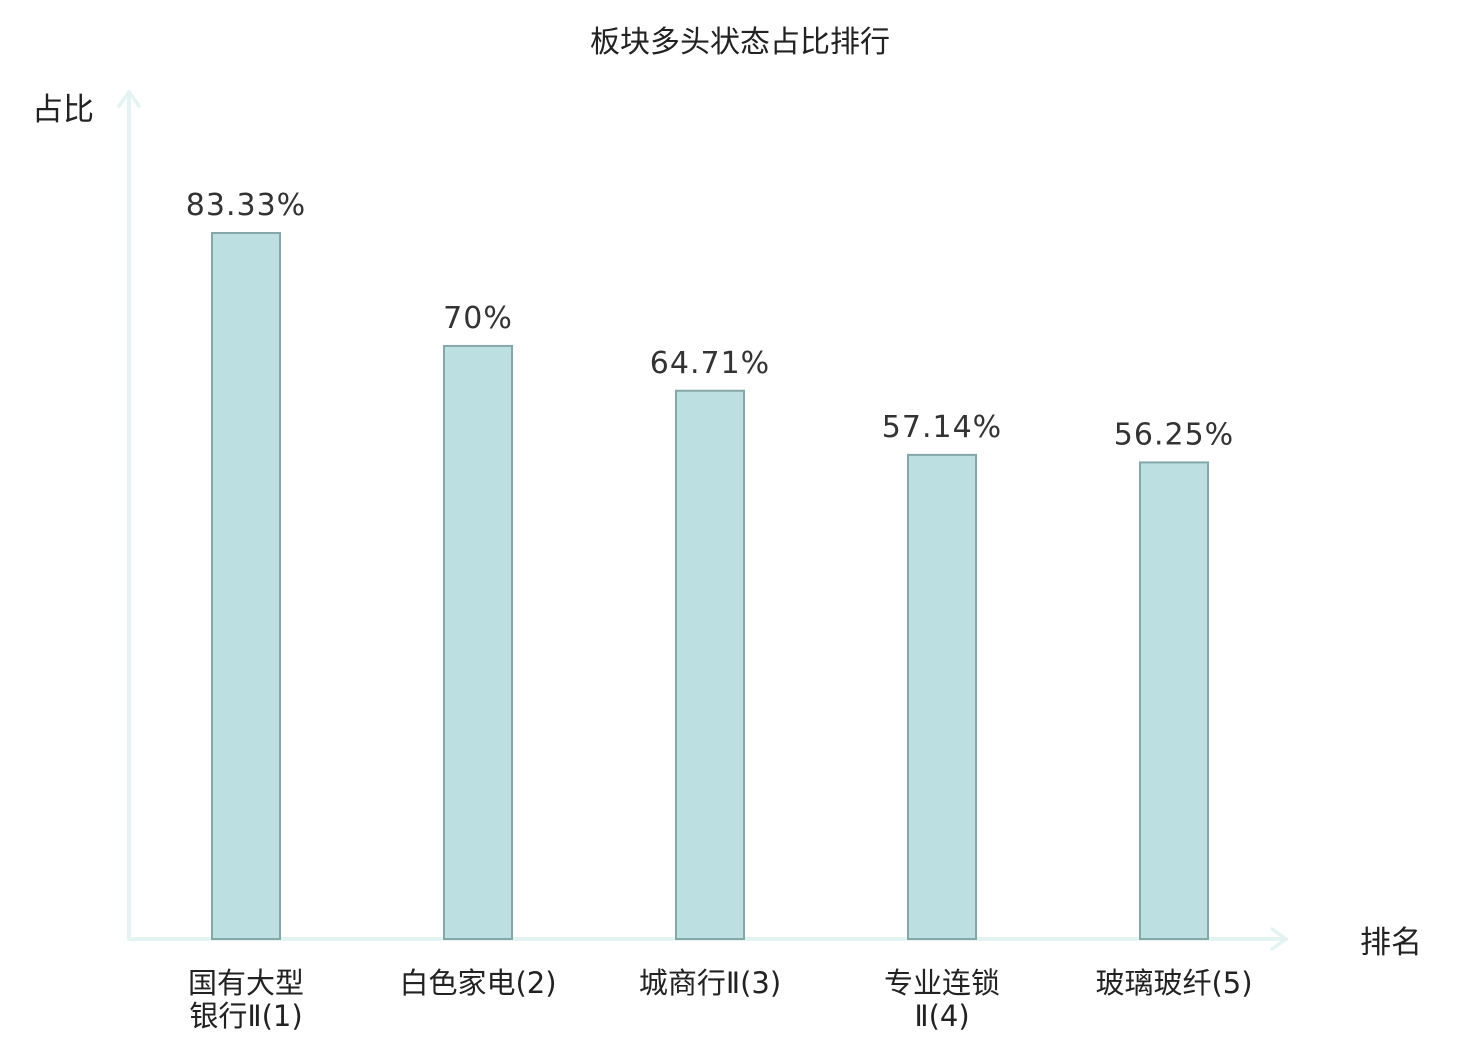  Describe the element at coordinates (1391, 943) in the screenshot. I see `x-axis-title: 排名` at that location.